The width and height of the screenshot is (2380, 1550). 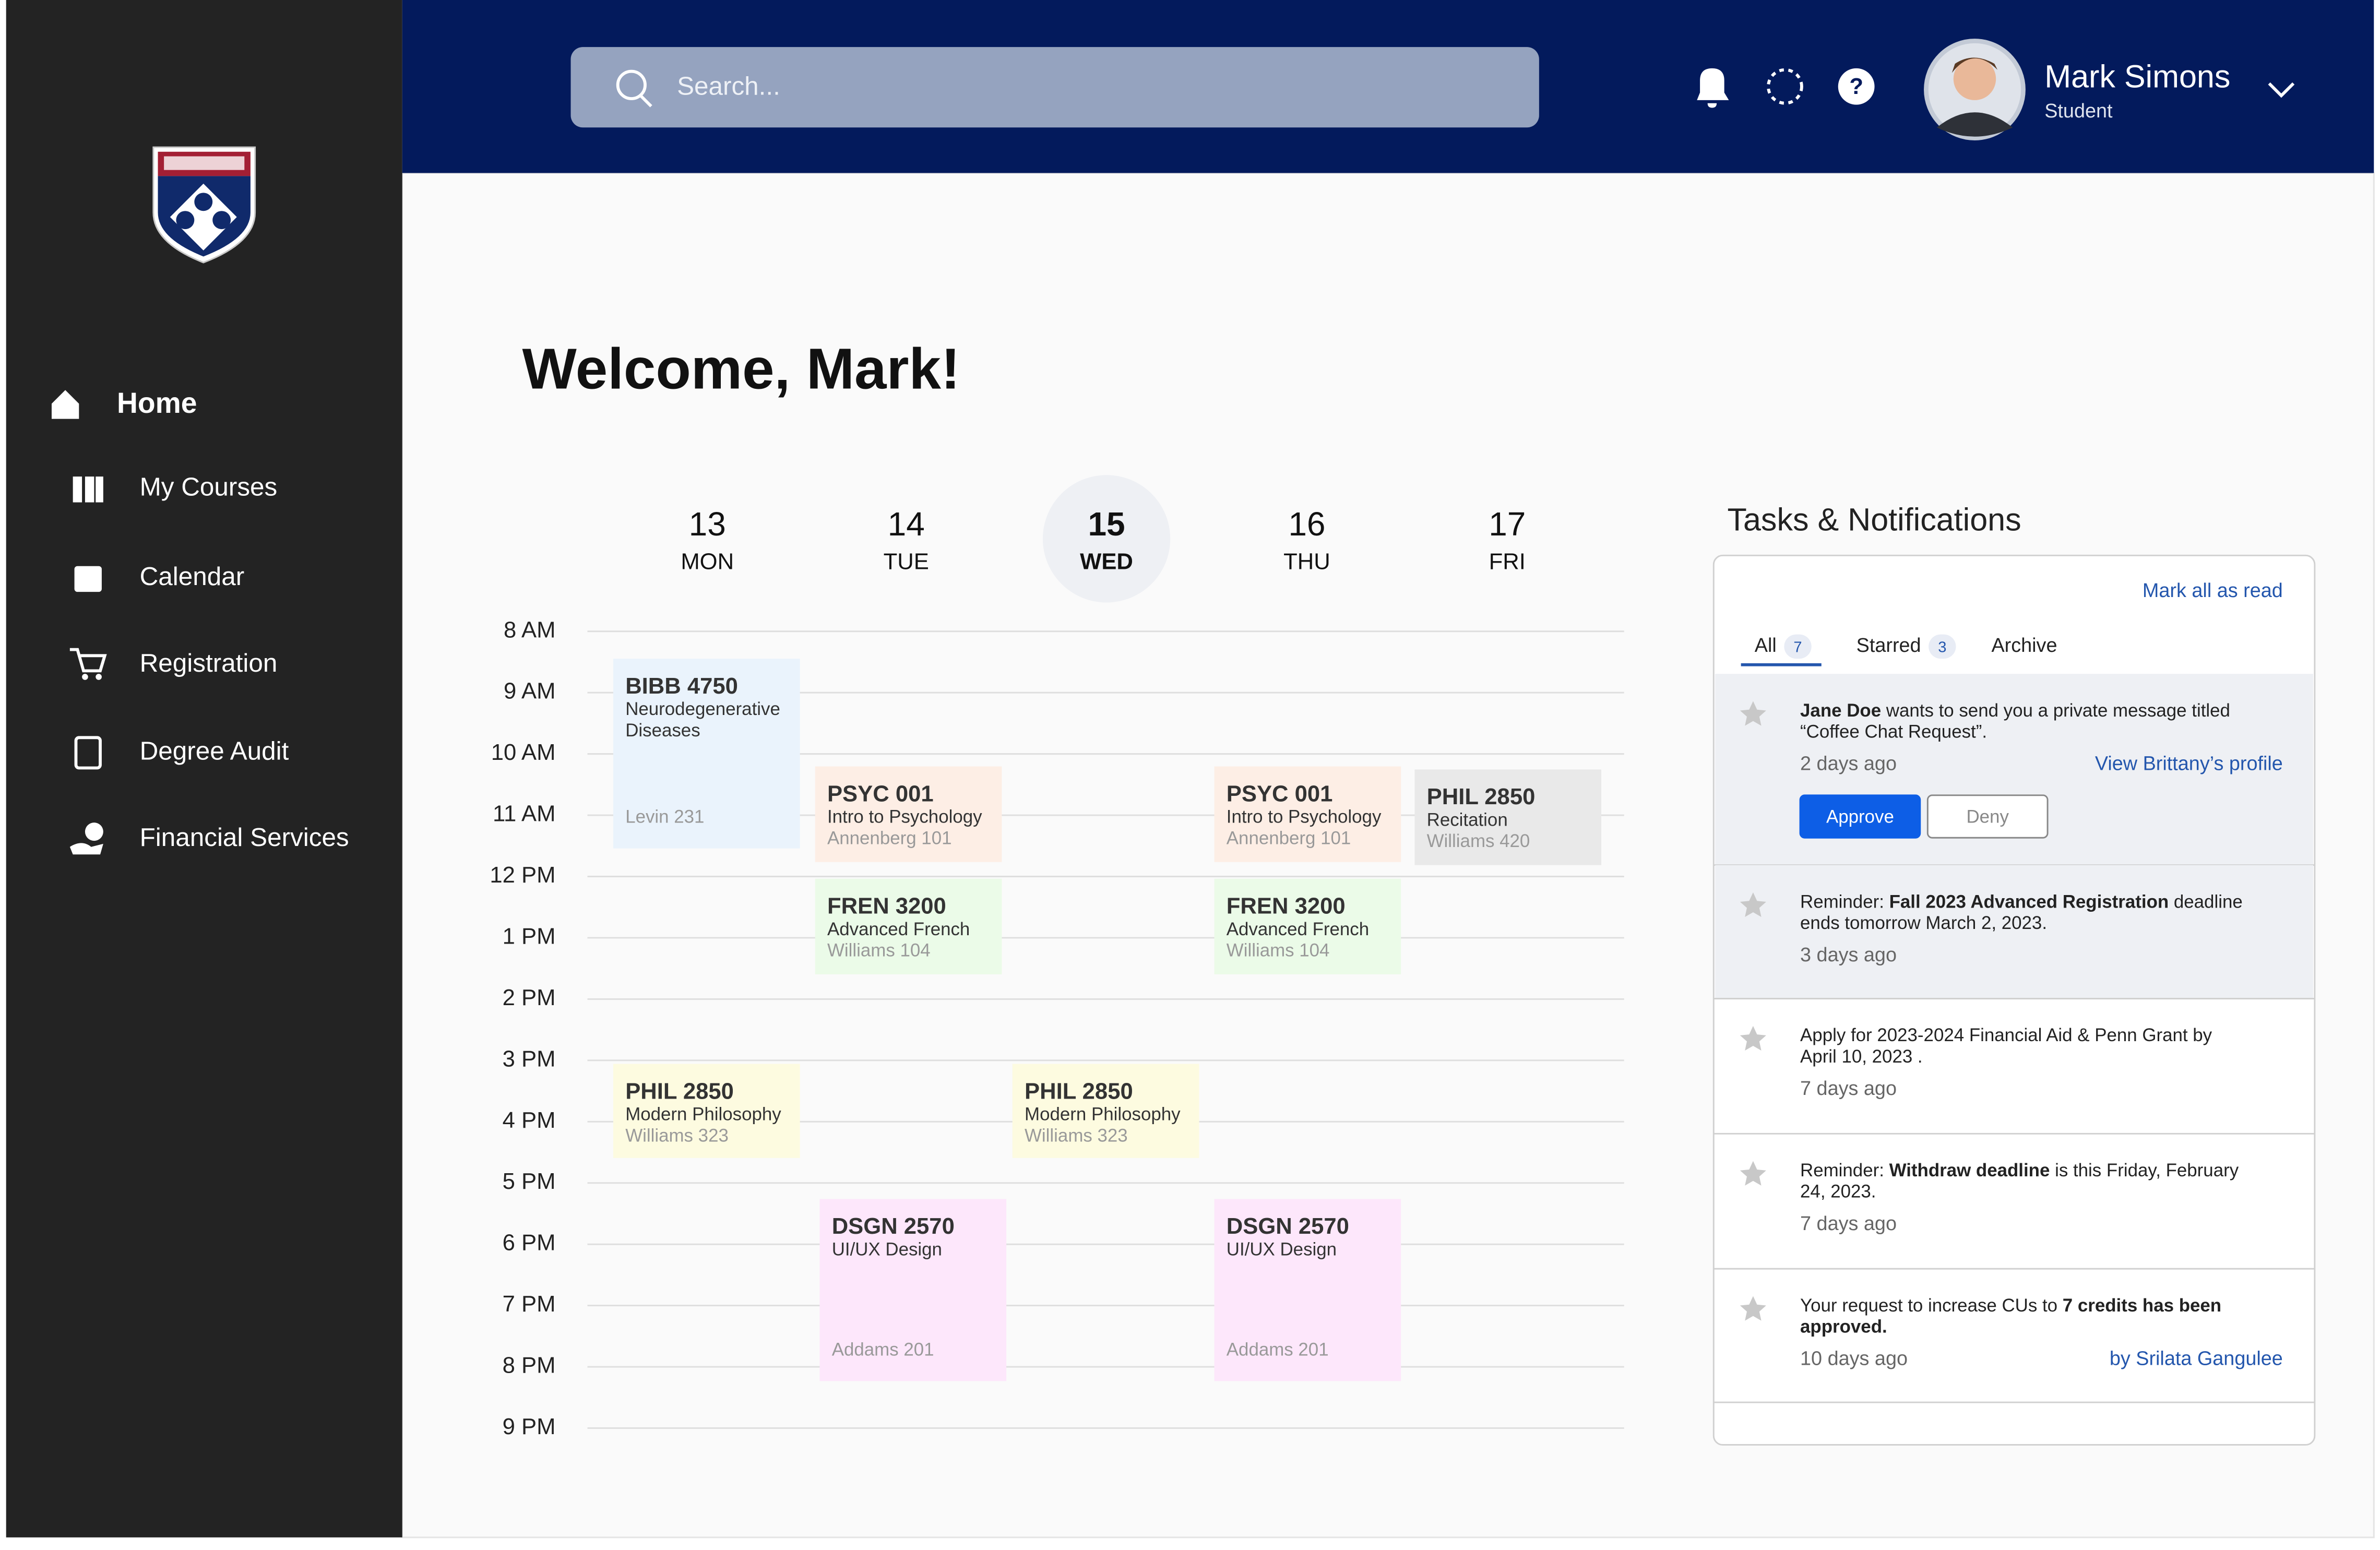 What do you see at coordinates (88, 660) in the screenshot?
I see `cart-icon` at bounding box center [88, 660].